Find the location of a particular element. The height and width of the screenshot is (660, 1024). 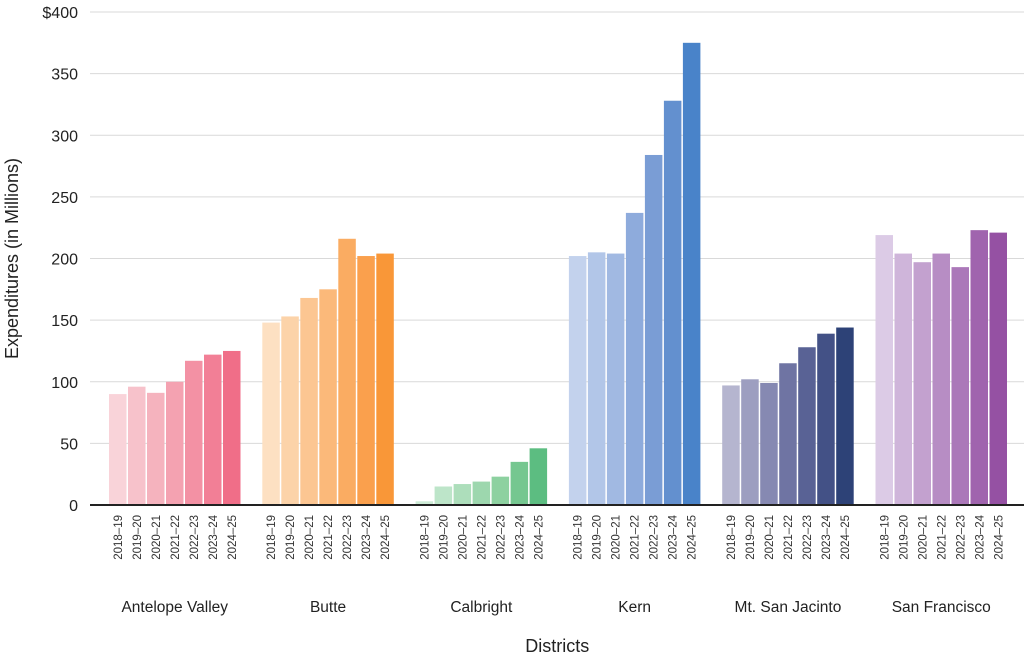

y-tick-label: 100 is located at coordinates (64, 383).